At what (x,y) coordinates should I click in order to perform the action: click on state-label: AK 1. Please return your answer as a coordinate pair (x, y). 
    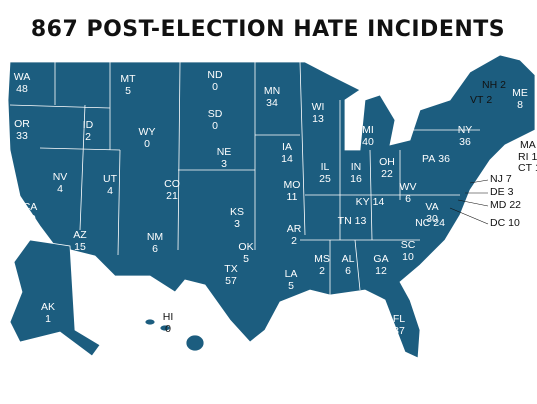
    Looking at the image, I should click on (48, 313).